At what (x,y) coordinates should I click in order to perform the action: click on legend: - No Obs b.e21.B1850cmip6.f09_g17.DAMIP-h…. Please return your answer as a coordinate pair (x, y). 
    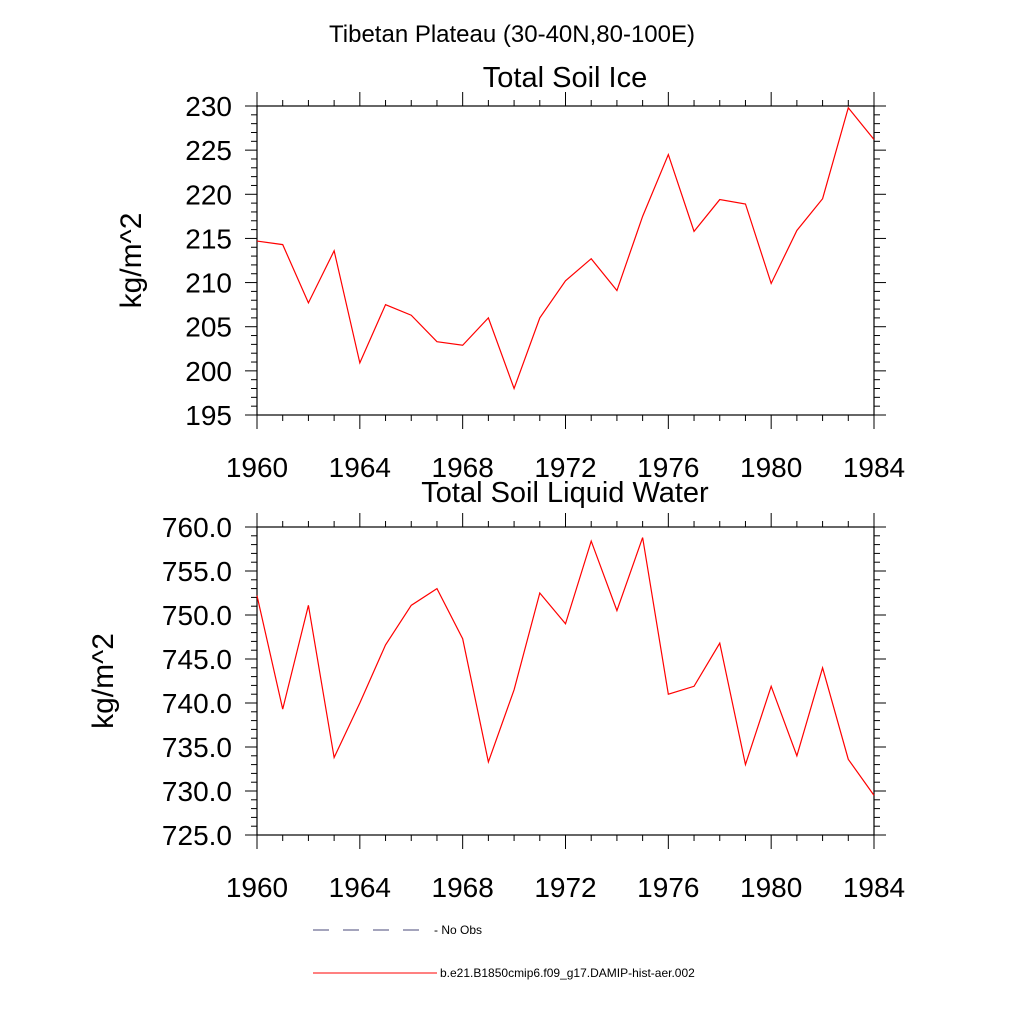
    Looking at the image, I should click on (504, 951).